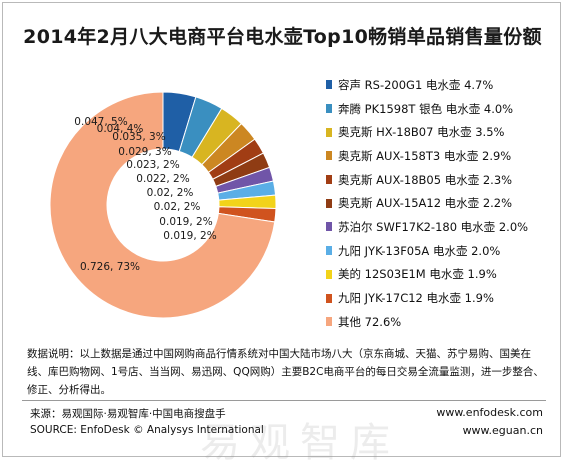 This screenshot has width=565, height=468. What do you see at coordinates (419, 250) in the screenshot?
I see `legend-label: 九阳 JYK-13F05A 电水壶 2.0%` at bounding box center [419, 250].